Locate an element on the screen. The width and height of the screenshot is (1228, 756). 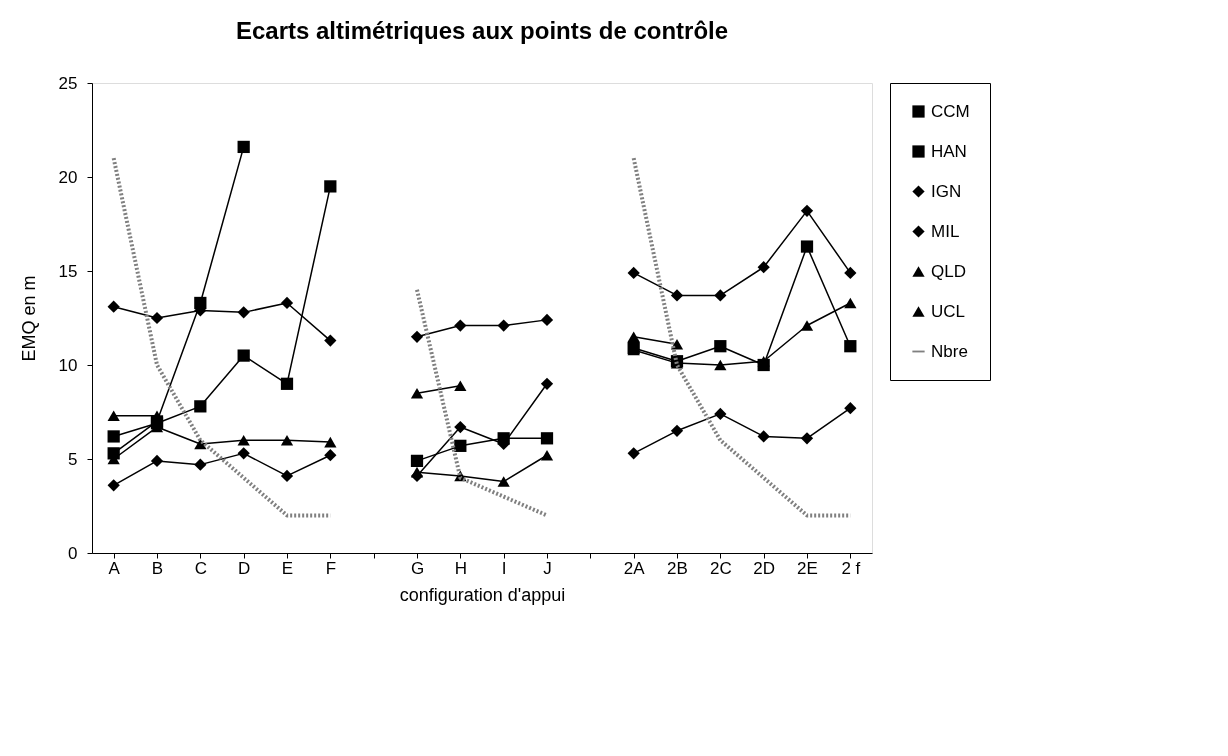
y-tick-label: 5 is located at coordinates (73, 459).